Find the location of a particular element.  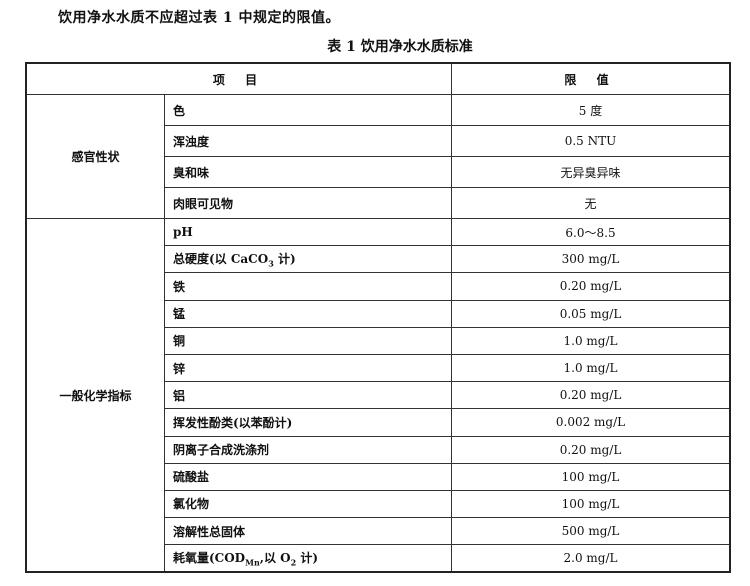

value-cell: 2.0 mg/L is located at coordinates (591, 558).